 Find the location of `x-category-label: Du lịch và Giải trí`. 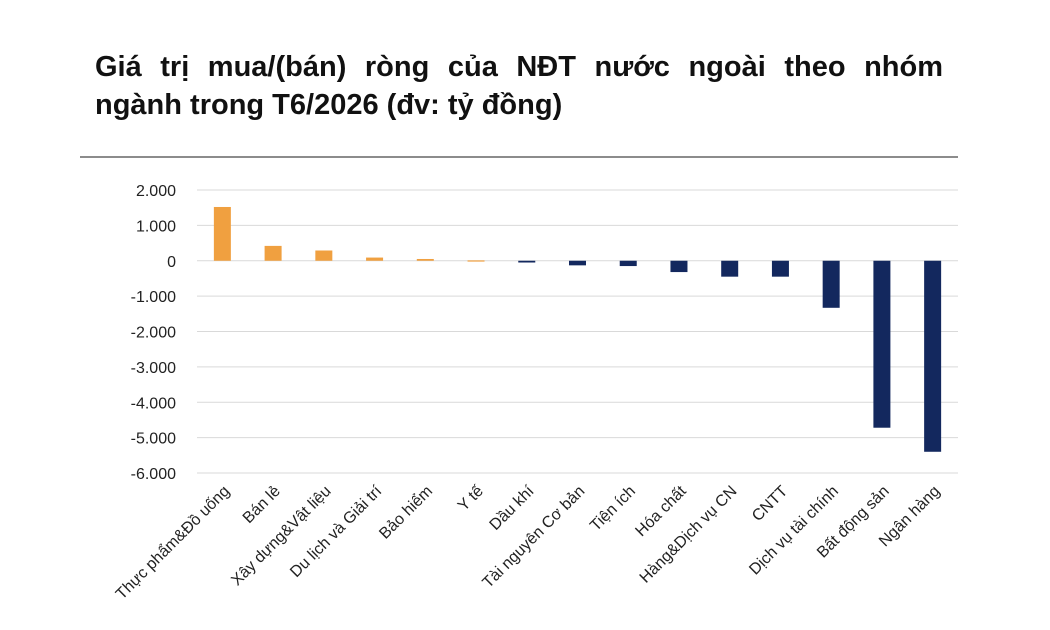

x-category-label: Du lịch và Giải trí is located at coordinates (336, 531).